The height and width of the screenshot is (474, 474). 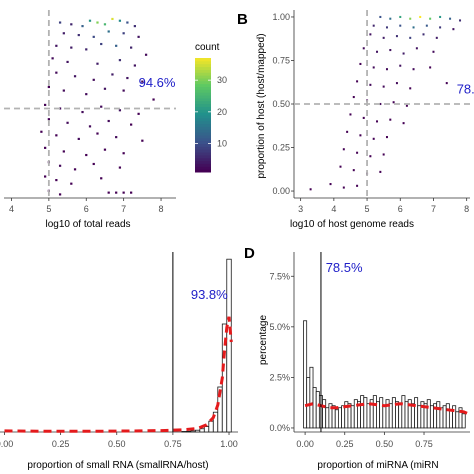 I want to click on x-tick-label: 3, so click(x=300, y=209).